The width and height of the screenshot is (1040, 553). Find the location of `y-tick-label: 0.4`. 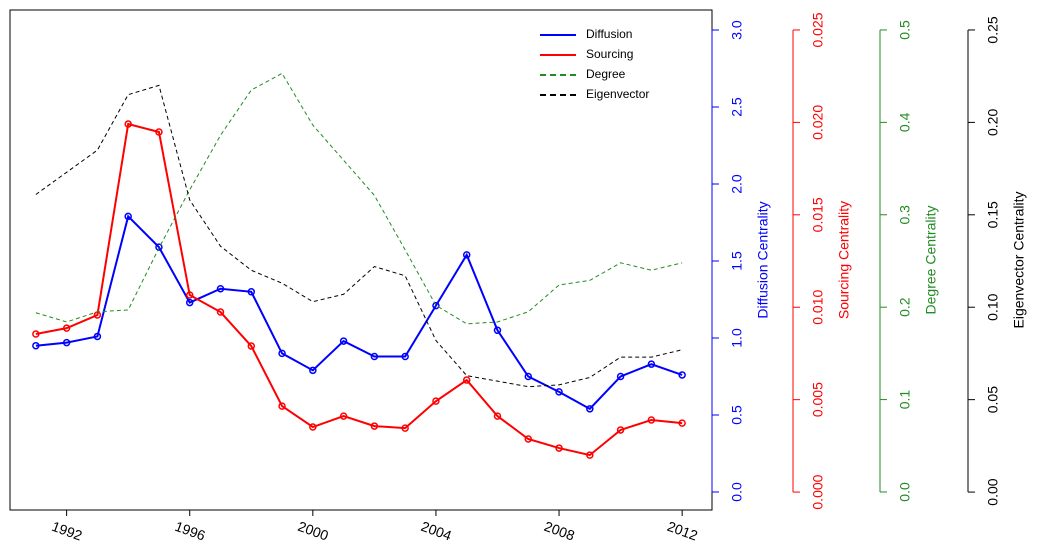

y-tick-label: 0.4 is located at coordinates (905, 122).